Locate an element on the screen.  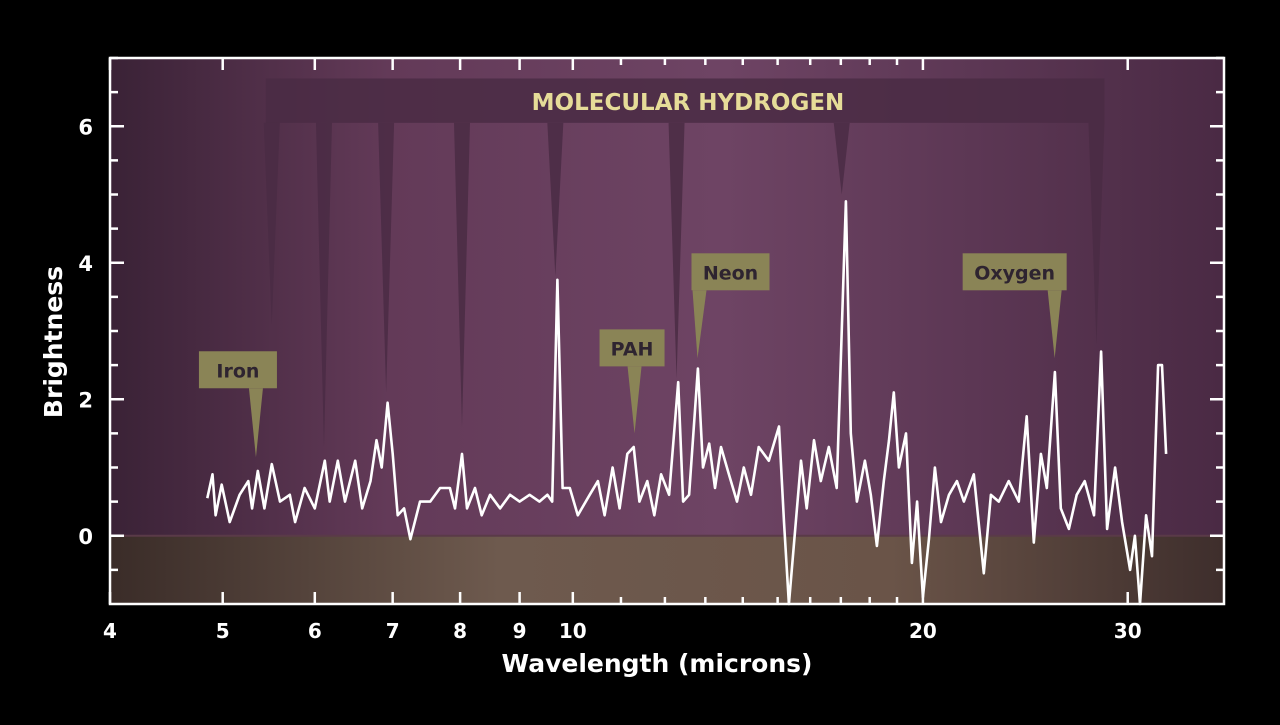
annotation-neon: Neon is located at coordinates (730, 306).